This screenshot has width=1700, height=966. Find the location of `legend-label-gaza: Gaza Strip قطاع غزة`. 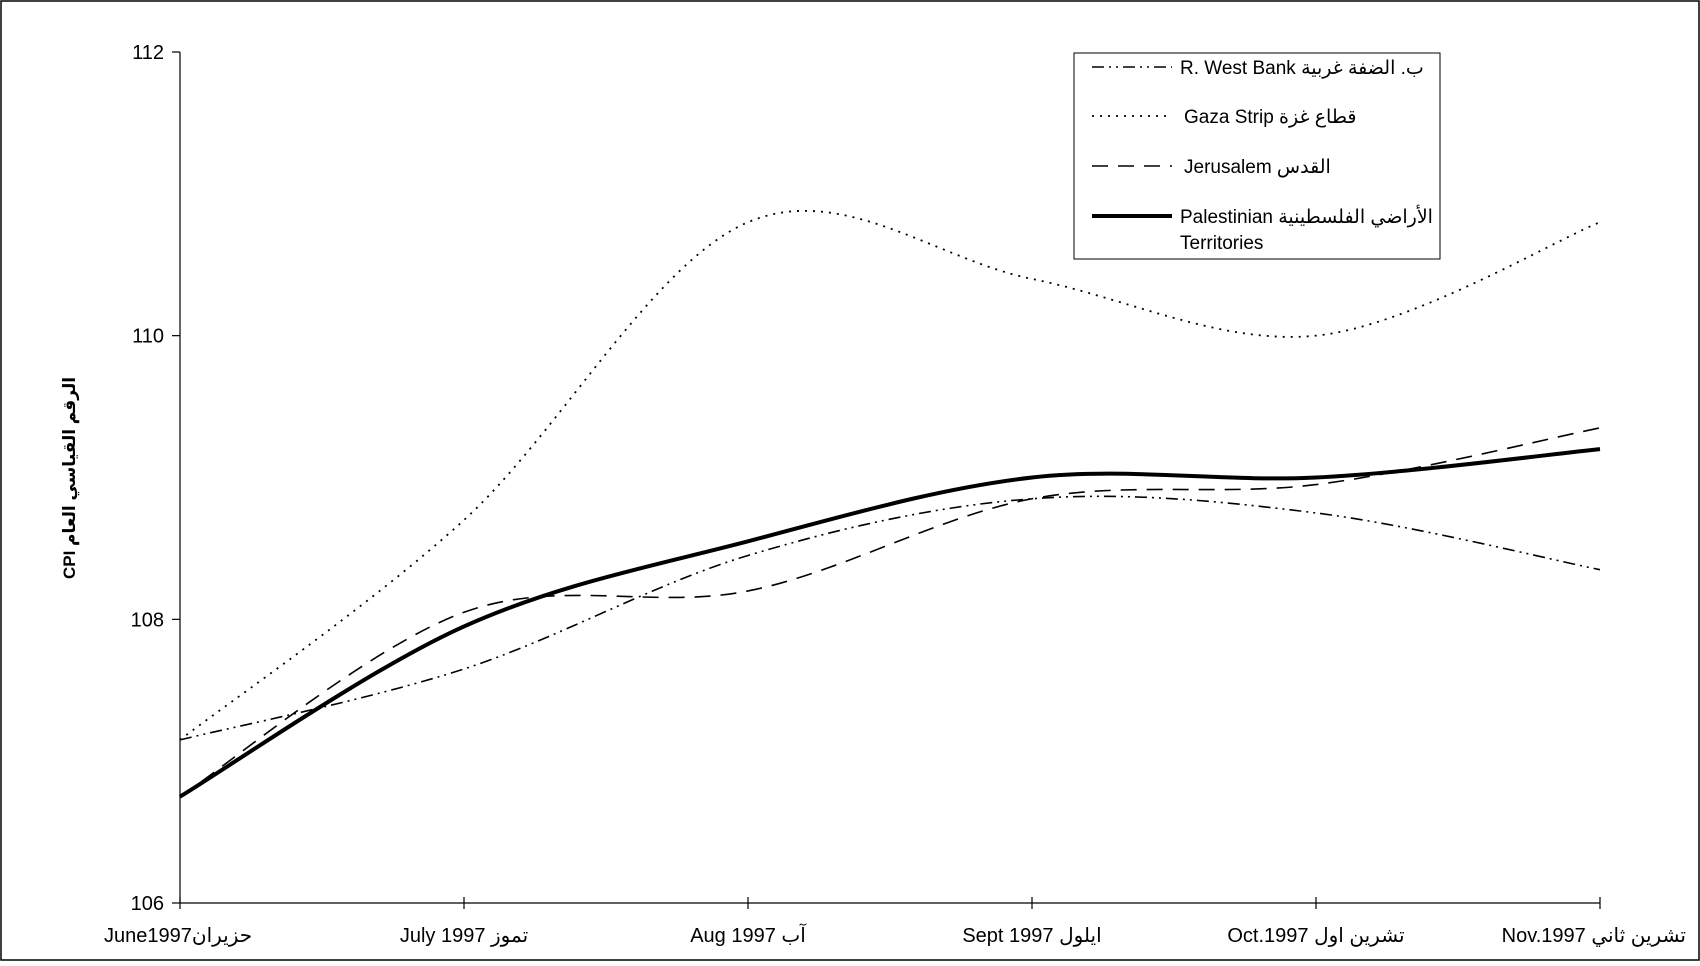

legend-label-gaza: Gaza Strip قطاع غزة is located at coordinates (1270, 117).